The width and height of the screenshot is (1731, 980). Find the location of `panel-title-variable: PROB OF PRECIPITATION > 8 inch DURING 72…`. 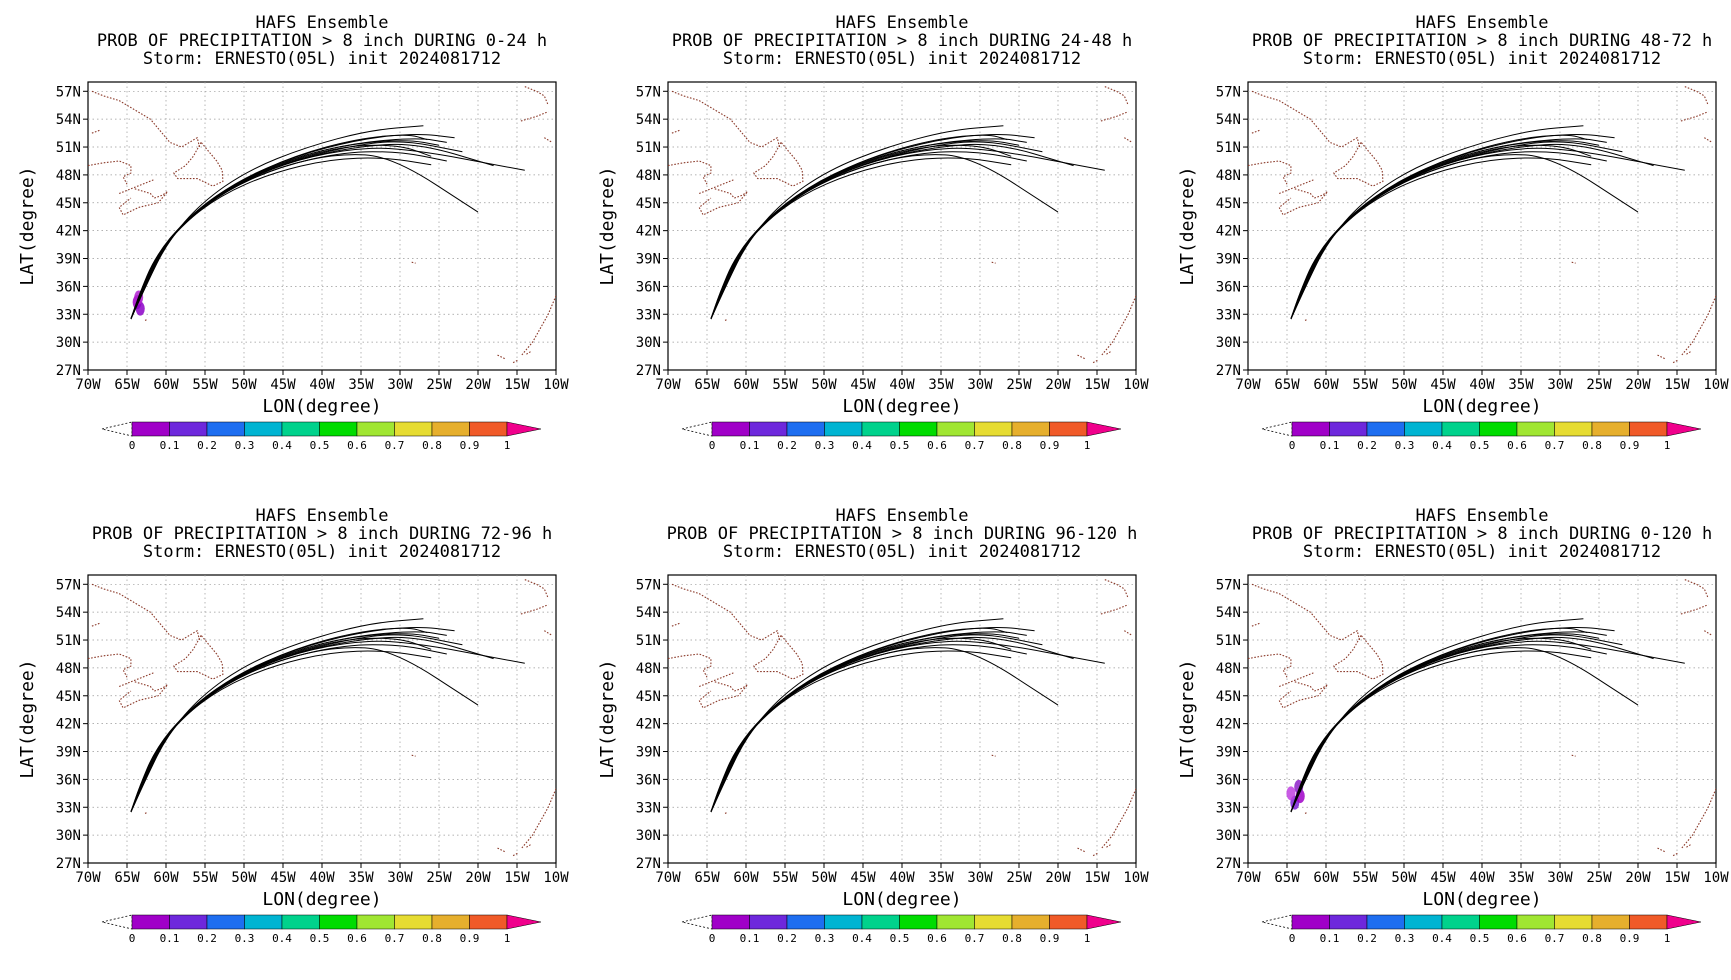

panel-title-variable: PROB OF PRECIPITATION > 8 inch DURING 72… is located at coordinates (322, 534).